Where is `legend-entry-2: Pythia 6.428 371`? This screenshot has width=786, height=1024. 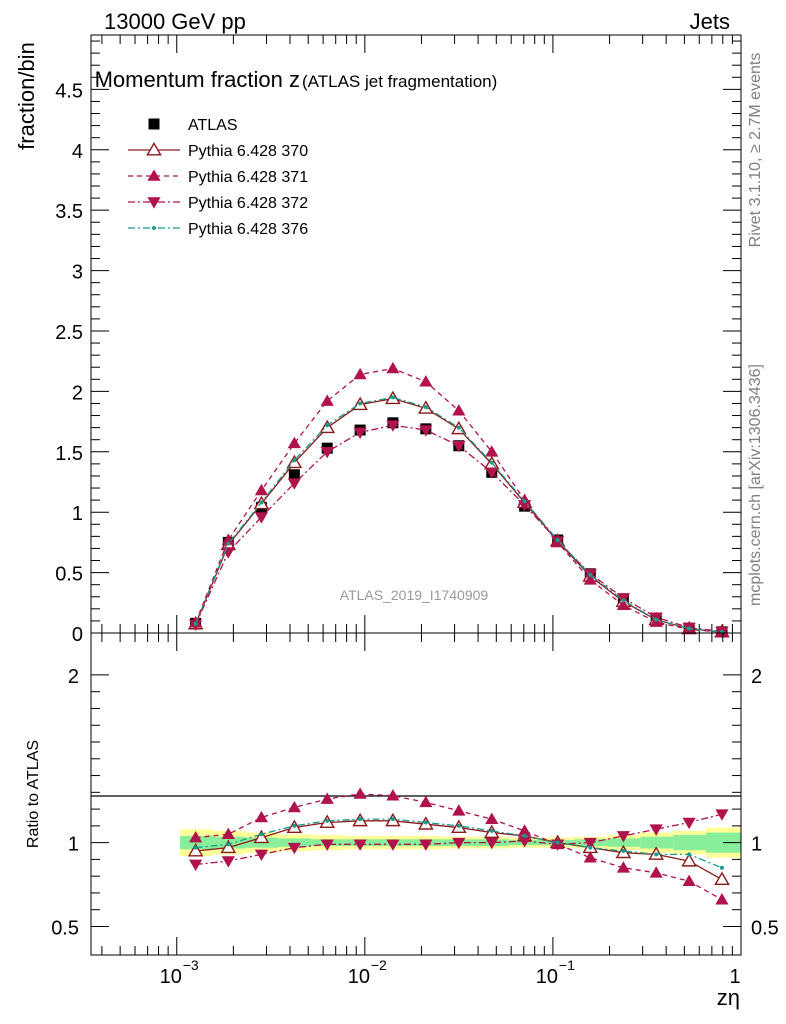
legend-entry-2: Pythia 6.428 371 is located at coordinates (218, 177).